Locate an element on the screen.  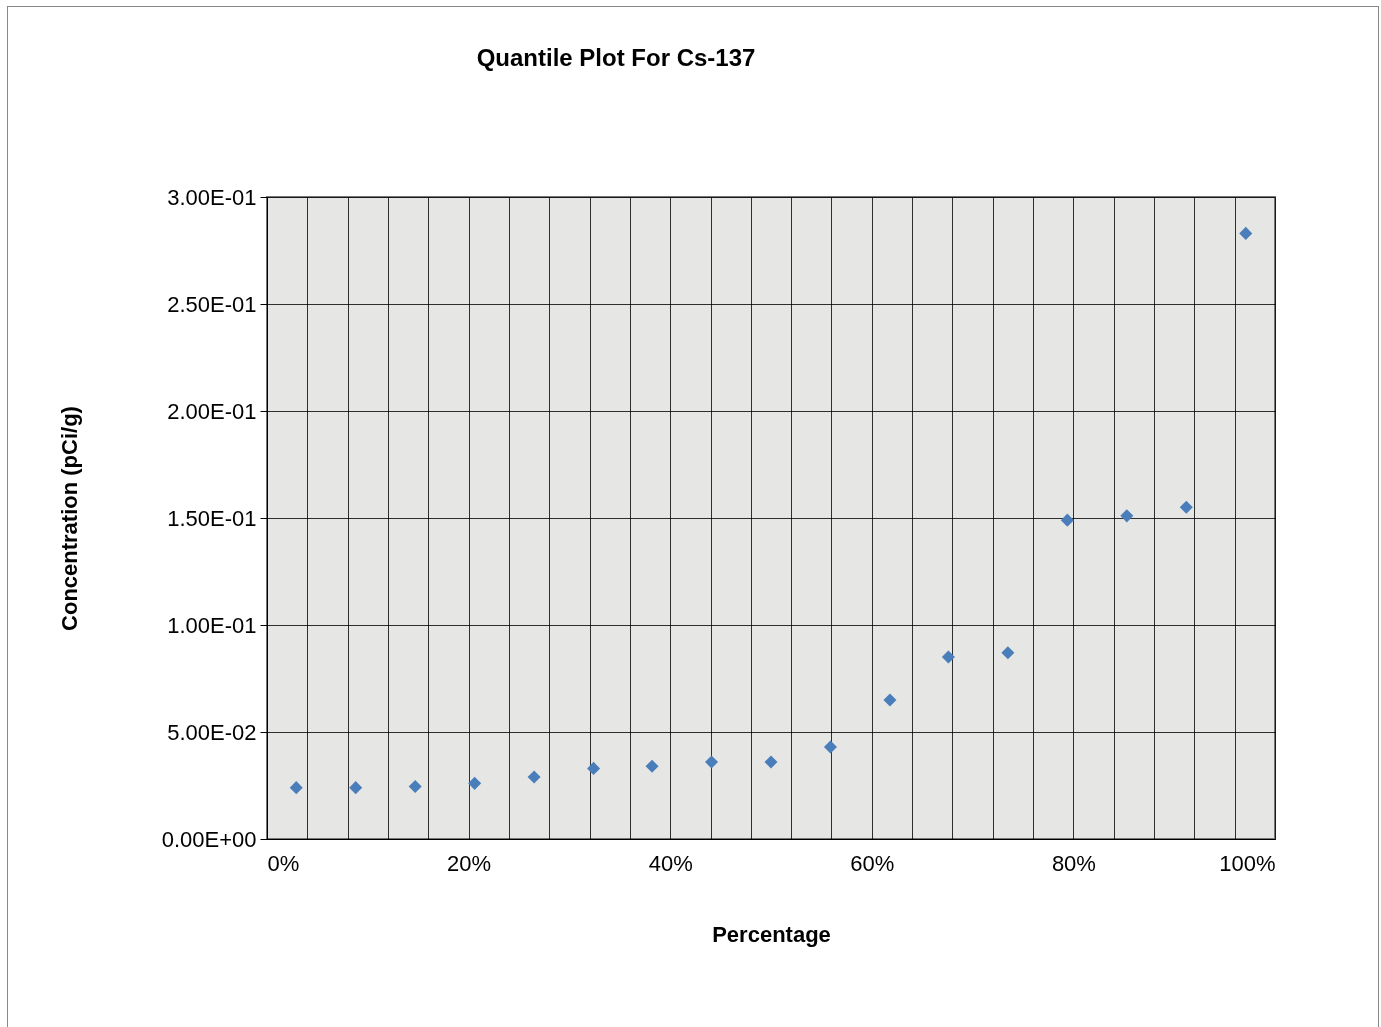
y-tick-label: 0.00E+00 is located at coordinates (209, 839).